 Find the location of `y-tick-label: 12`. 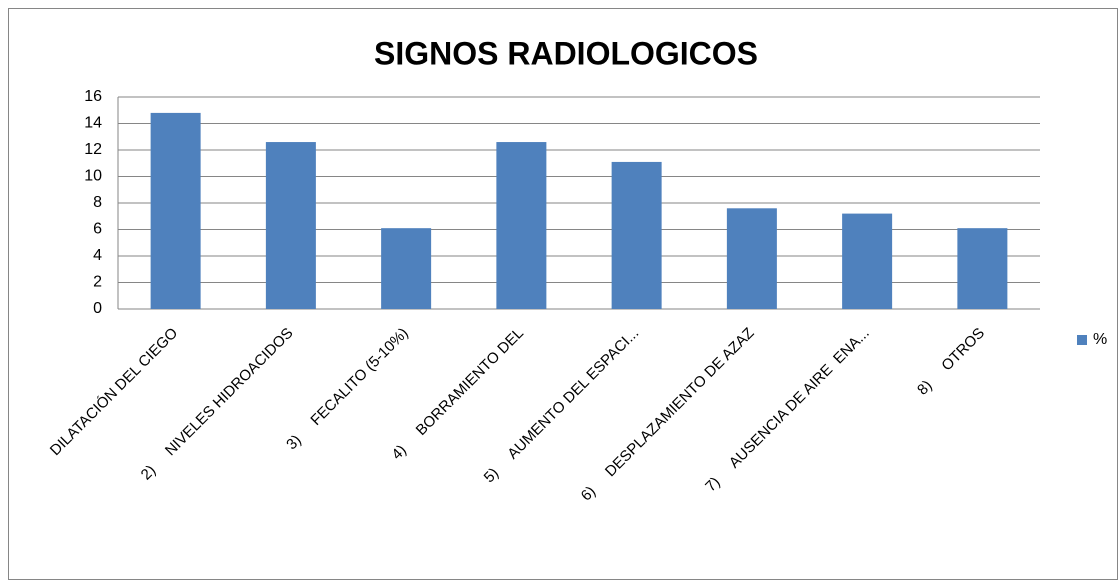

y-tick-label: 12 is located at coordinates (93, 149).